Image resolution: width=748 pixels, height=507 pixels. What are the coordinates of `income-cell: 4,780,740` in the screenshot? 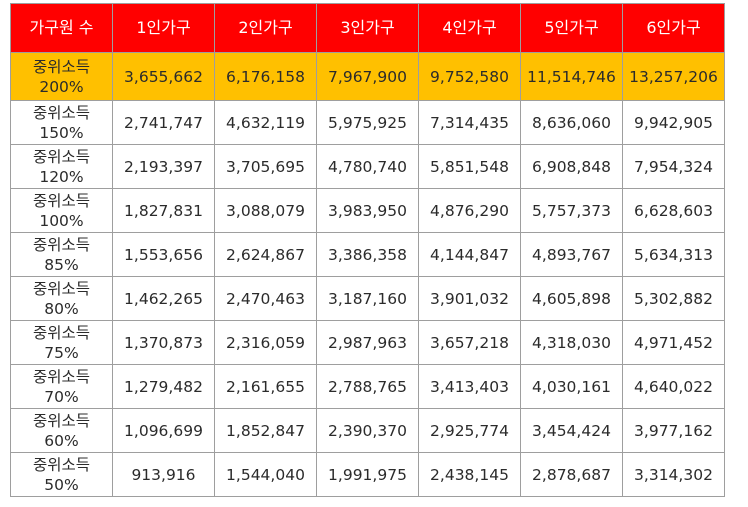 It's located at (367, 166).